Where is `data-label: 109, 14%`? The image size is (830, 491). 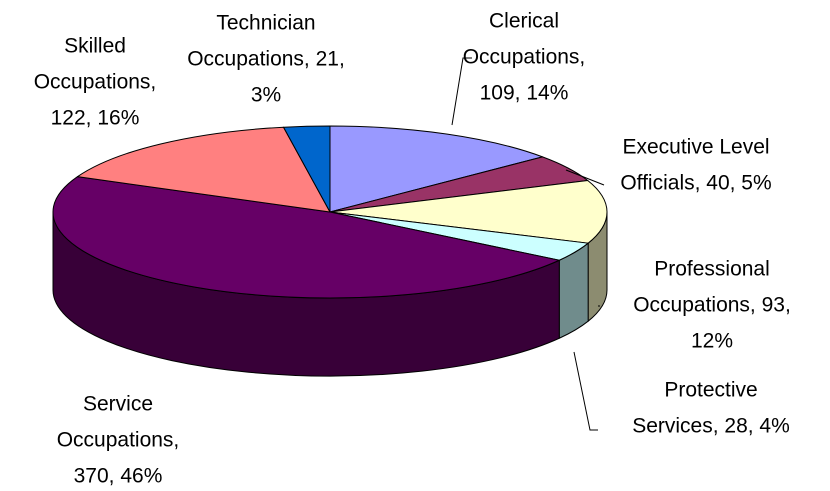 data-label: 109, 14% is located at coordinates (524, 93).